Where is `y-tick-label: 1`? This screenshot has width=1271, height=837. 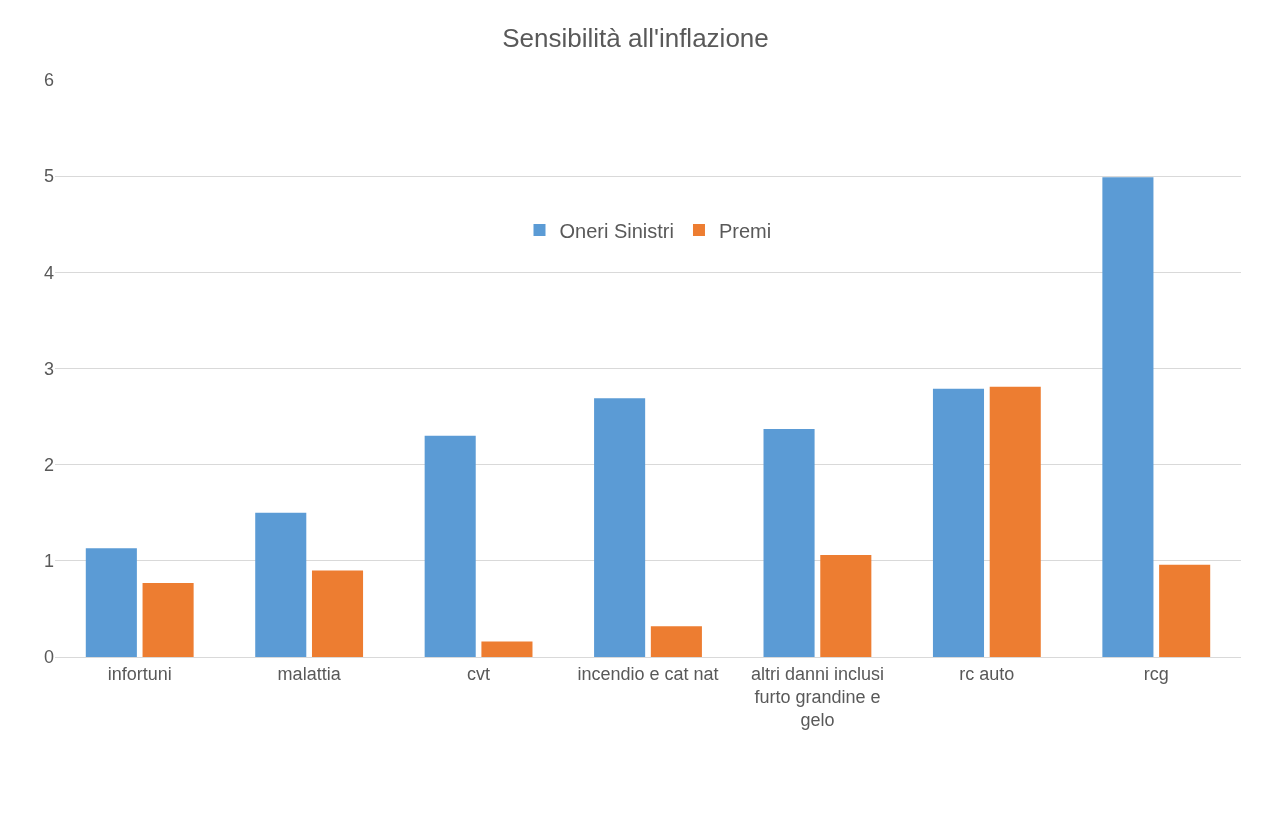
y-tick-label: 1 is located at coordinates (48, 561).